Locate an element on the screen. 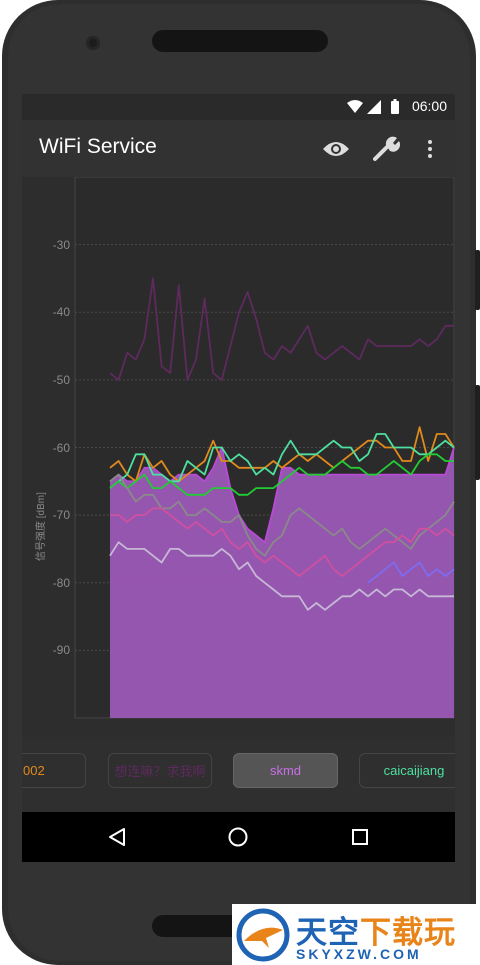 Image resolution: width=480 pixels, height=965 pixels. y-tick-label: -30 is located at coordinates (61, 244).